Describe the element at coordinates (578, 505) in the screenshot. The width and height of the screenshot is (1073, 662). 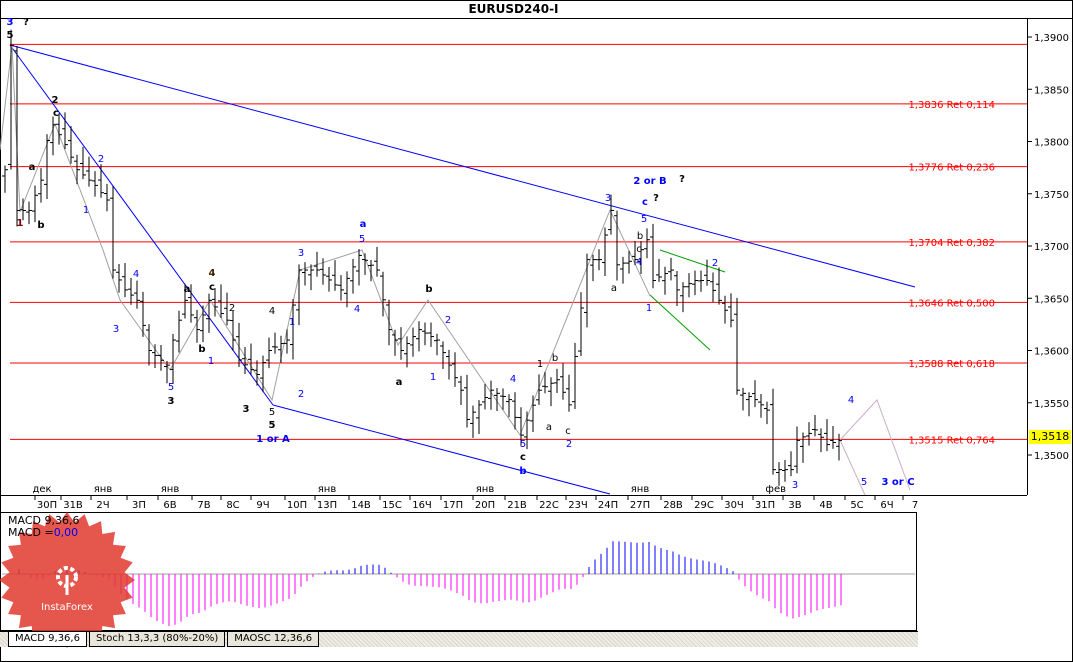
I see `x-tick-label: 23Ч` at that location.